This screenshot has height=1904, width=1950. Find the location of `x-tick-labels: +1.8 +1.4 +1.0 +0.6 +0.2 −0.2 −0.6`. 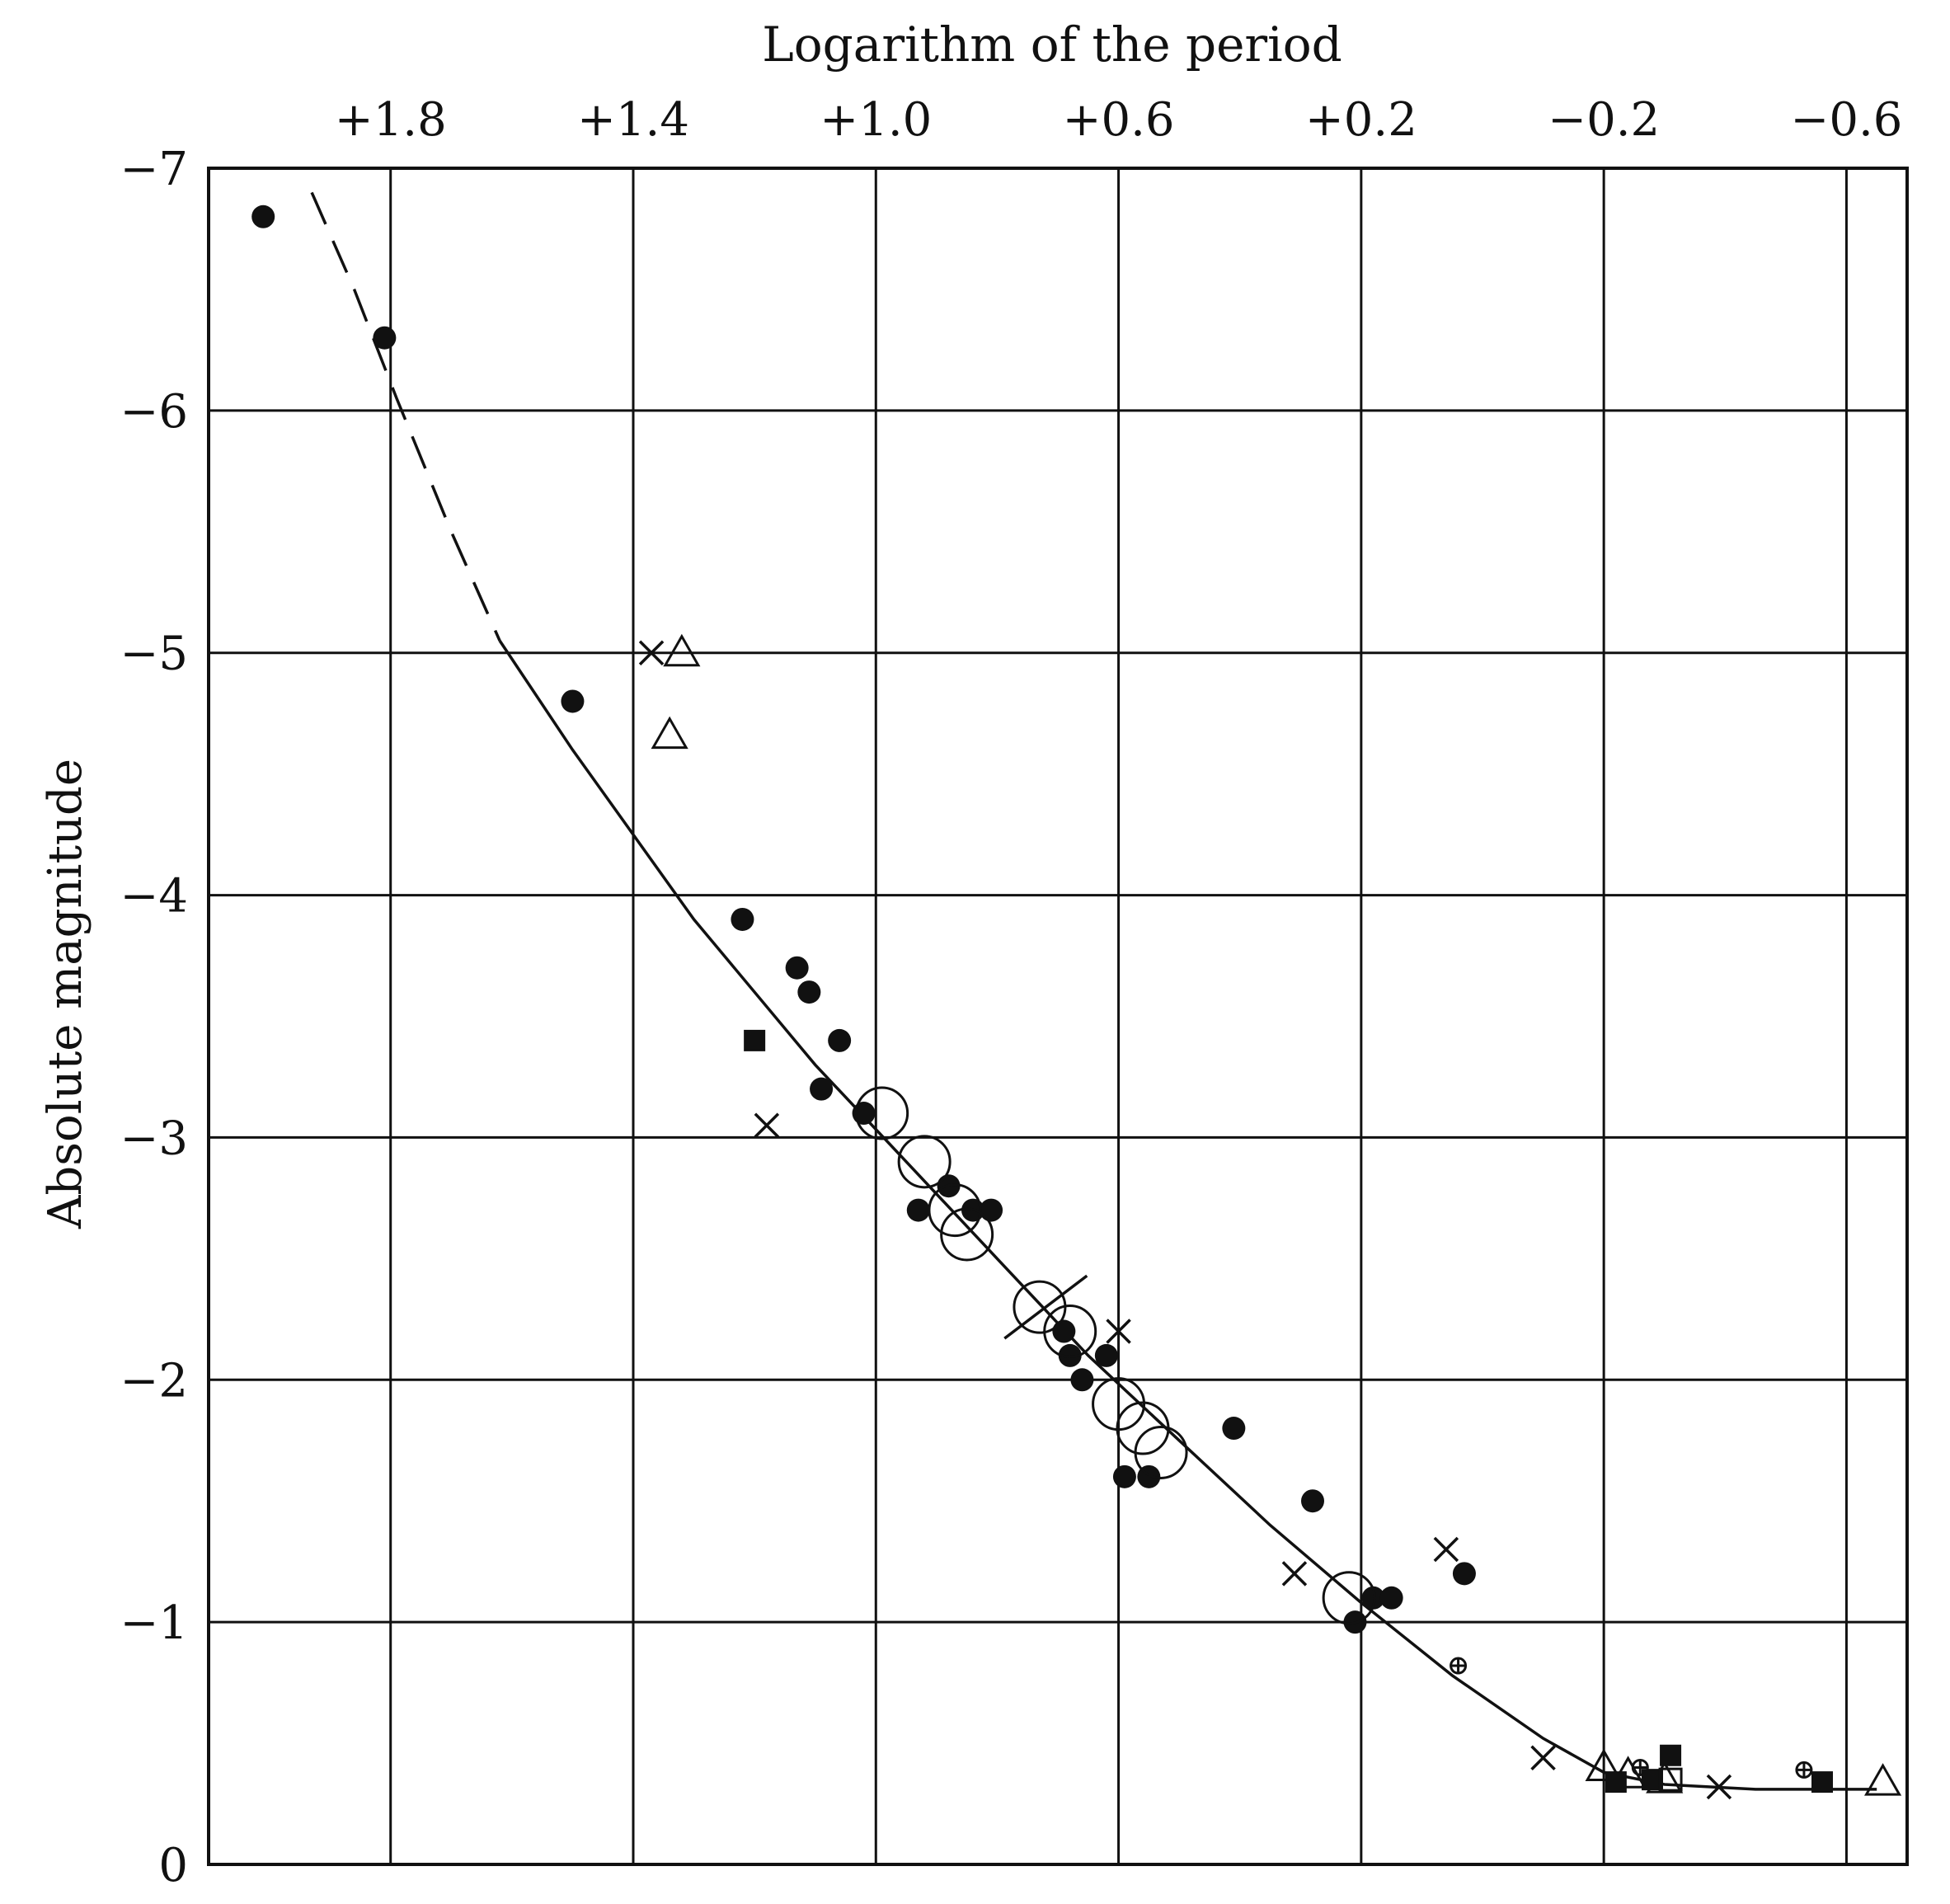

x-tick-labels: +1.8 +1.4 +1.0 +0.6 +0.2 −0.2 −0.6 is located at coordinates (1119, 120).